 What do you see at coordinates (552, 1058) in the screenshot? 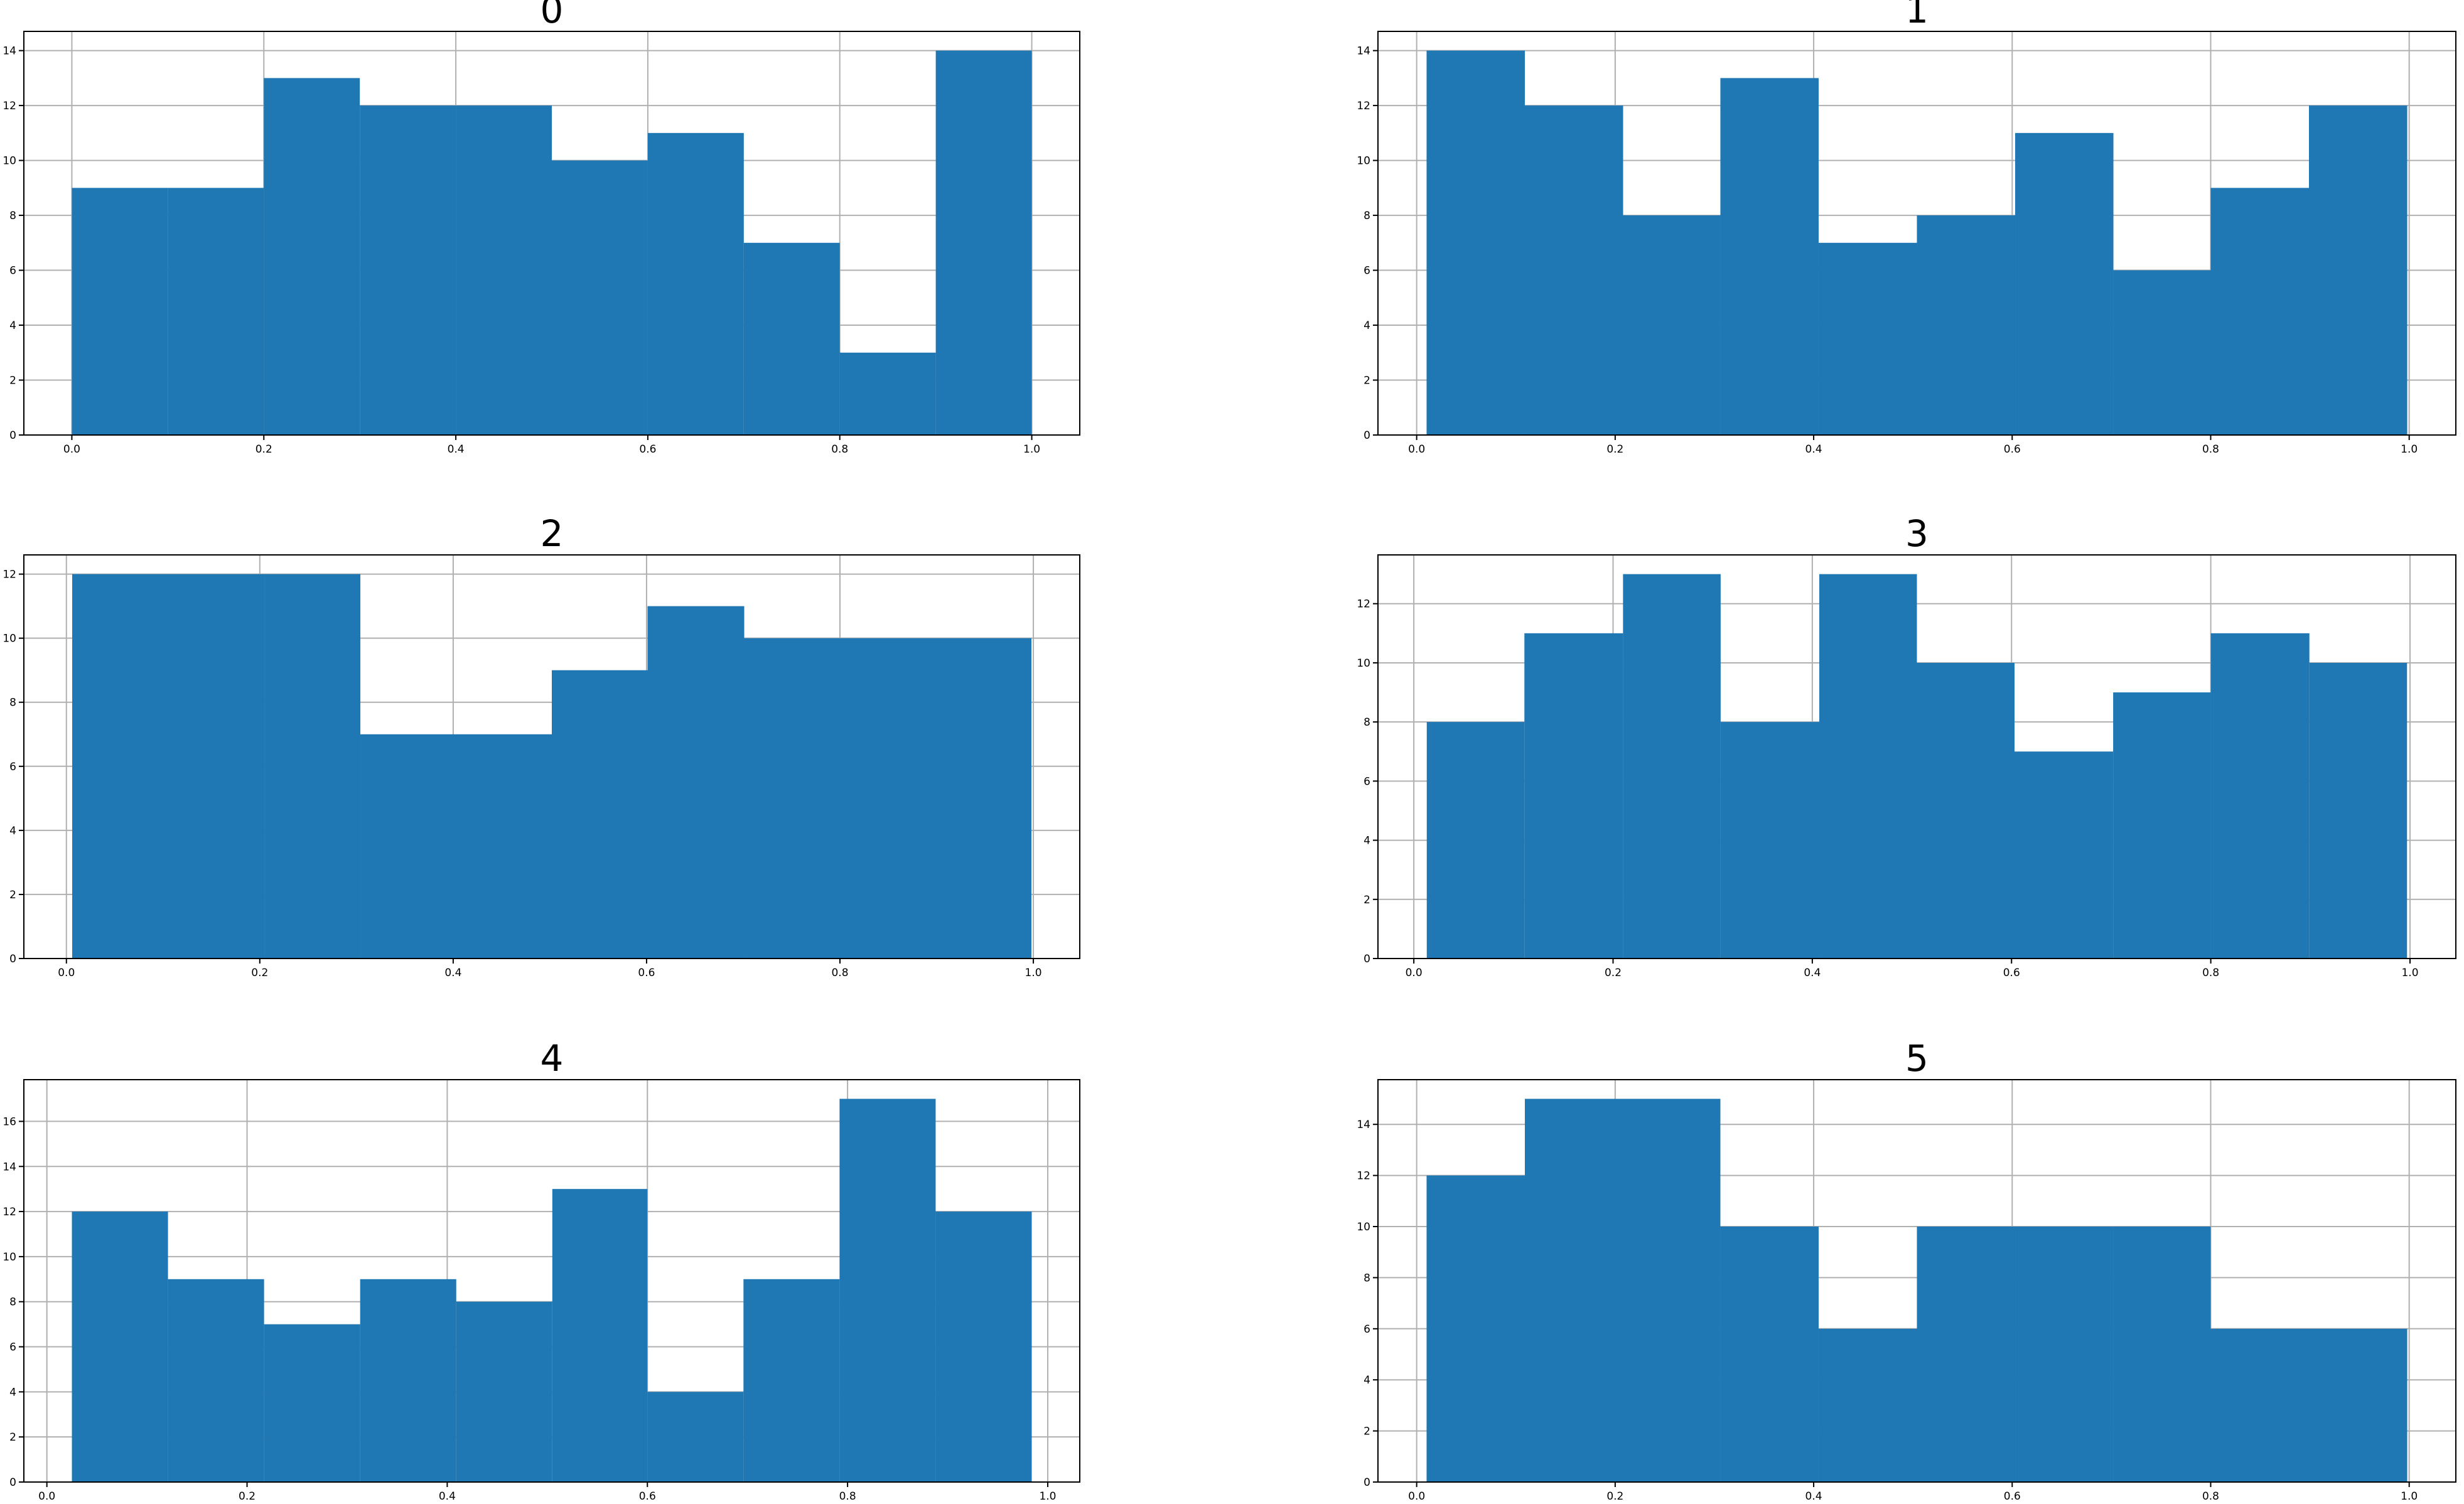
I see `subplot-title: 4` at bounding box center [552, 1058].